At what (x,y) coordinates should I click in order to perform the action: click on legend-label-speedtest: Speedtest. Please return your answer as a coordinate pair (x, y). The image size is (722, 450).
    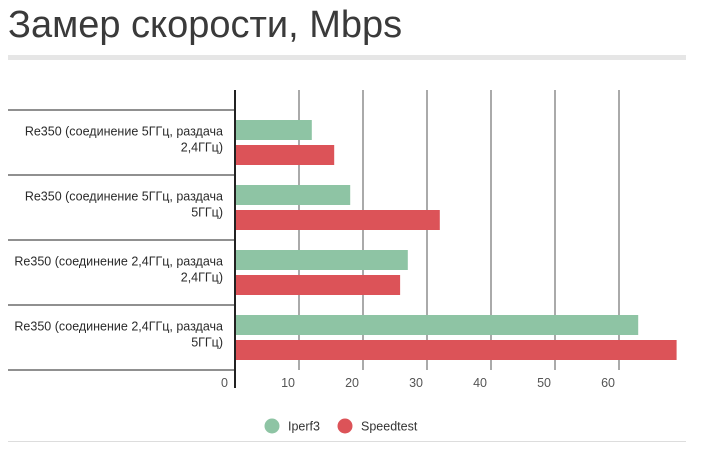
    Looking at the image, I should click on (389, 427).